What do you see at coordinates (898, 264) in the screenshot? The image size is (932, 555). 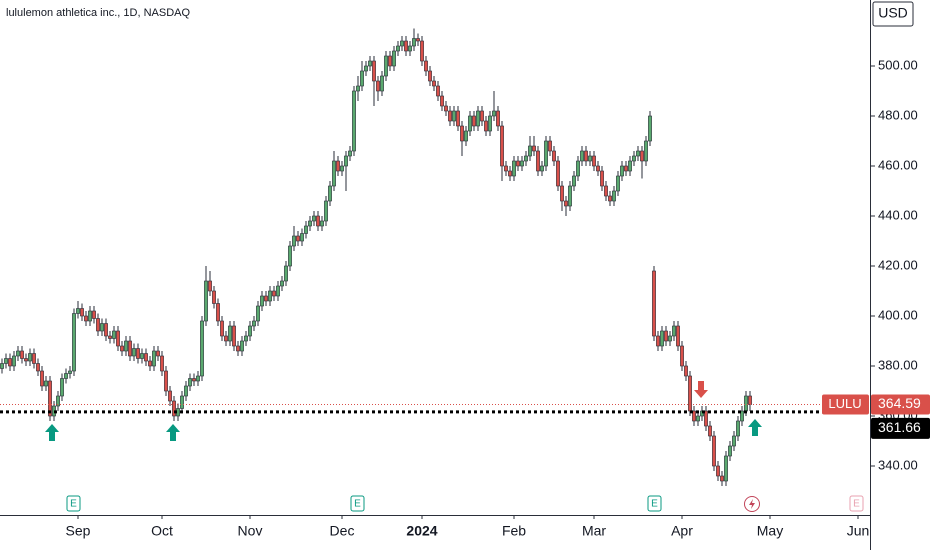 I see `y-tick-label: 420.00` at bounding box center [898, 264].